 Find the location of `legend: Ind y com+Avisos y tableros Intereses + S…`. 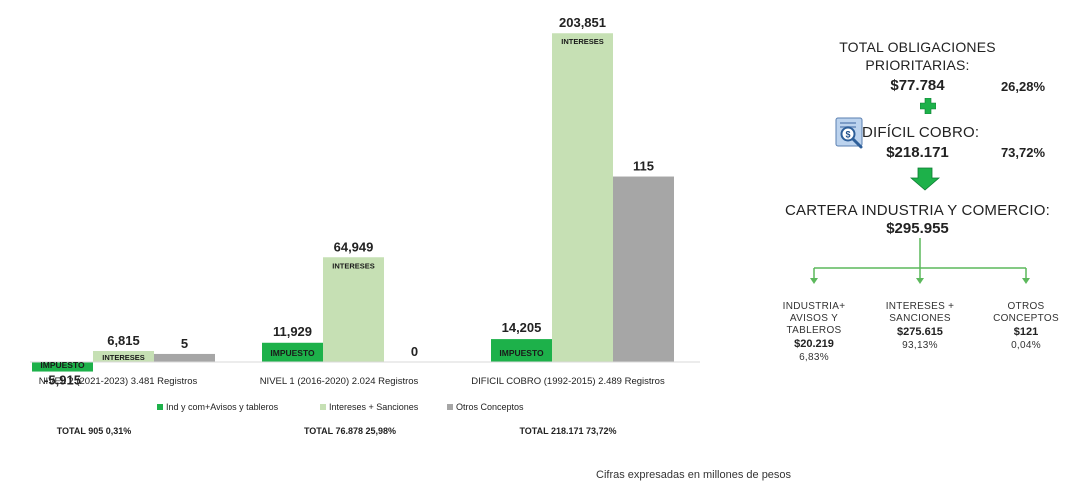

legend: Ind y com+Avisos y tableros Intereses + S… is located at coordinates (340, 407).